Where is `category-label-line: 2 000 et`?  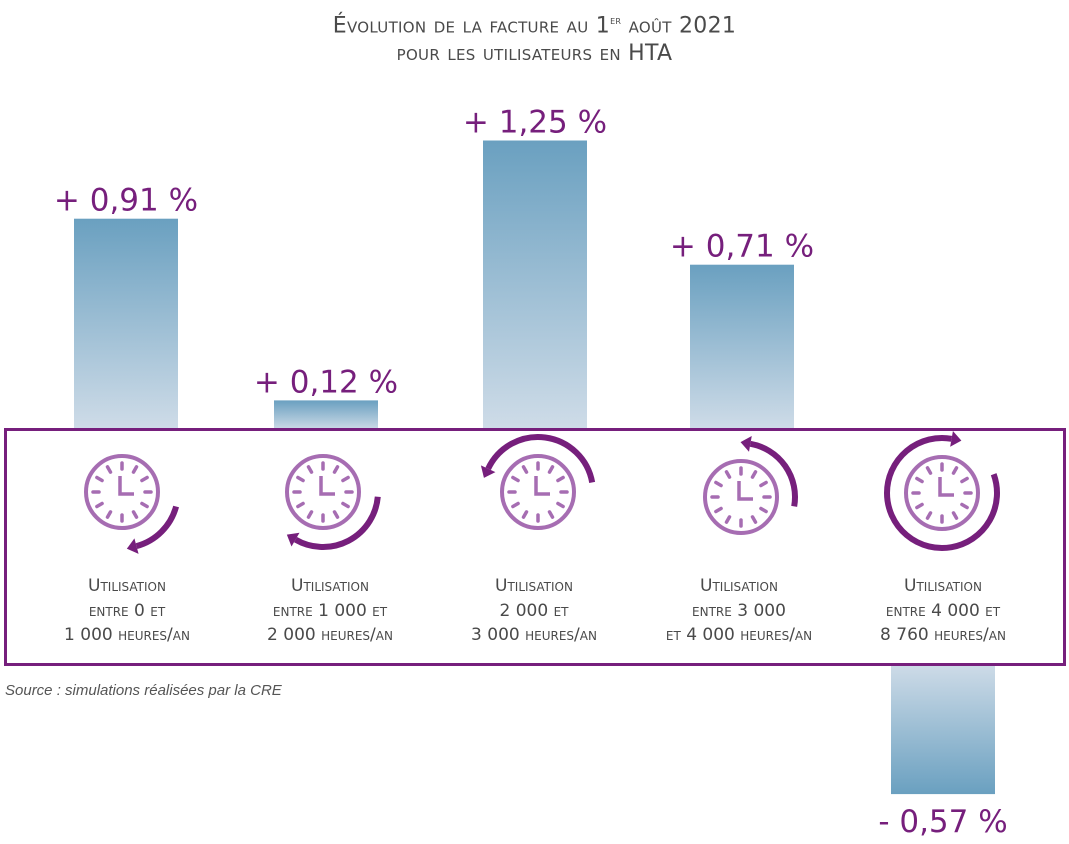 category-label-line: 2 000 et is located at coordinates (534, 610).